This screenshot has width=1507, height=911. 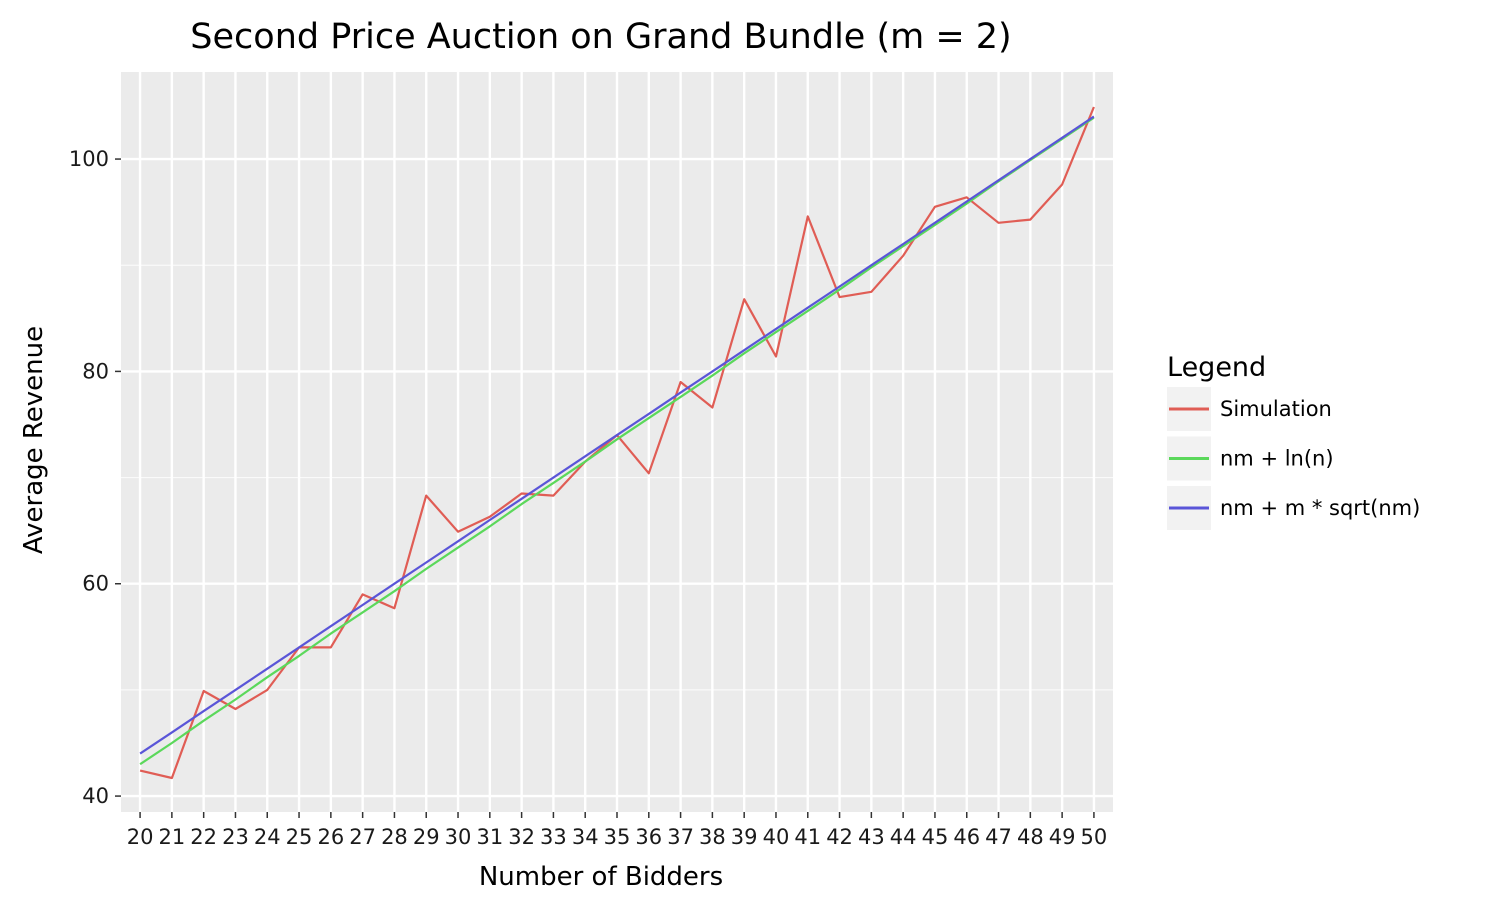 What do you see at coordinates (617, 837) in the screenshot?
I see `x-tick-label: 35` at bounding box center [617, 837].